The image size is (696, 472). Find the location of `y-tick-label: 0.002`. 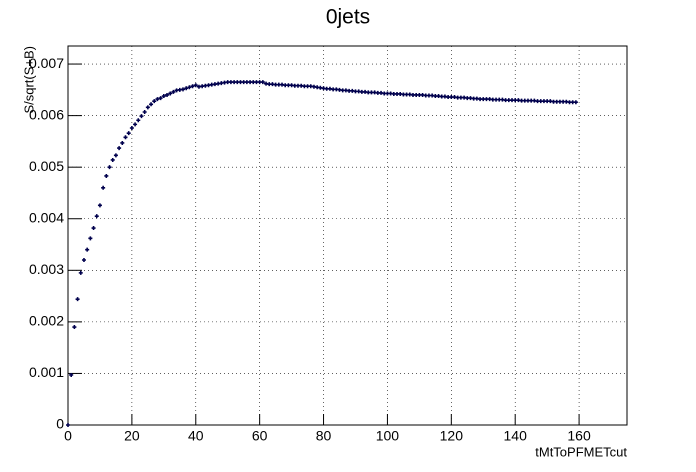

y-tick-label: 0.002 is located at coordinates (46, 321).